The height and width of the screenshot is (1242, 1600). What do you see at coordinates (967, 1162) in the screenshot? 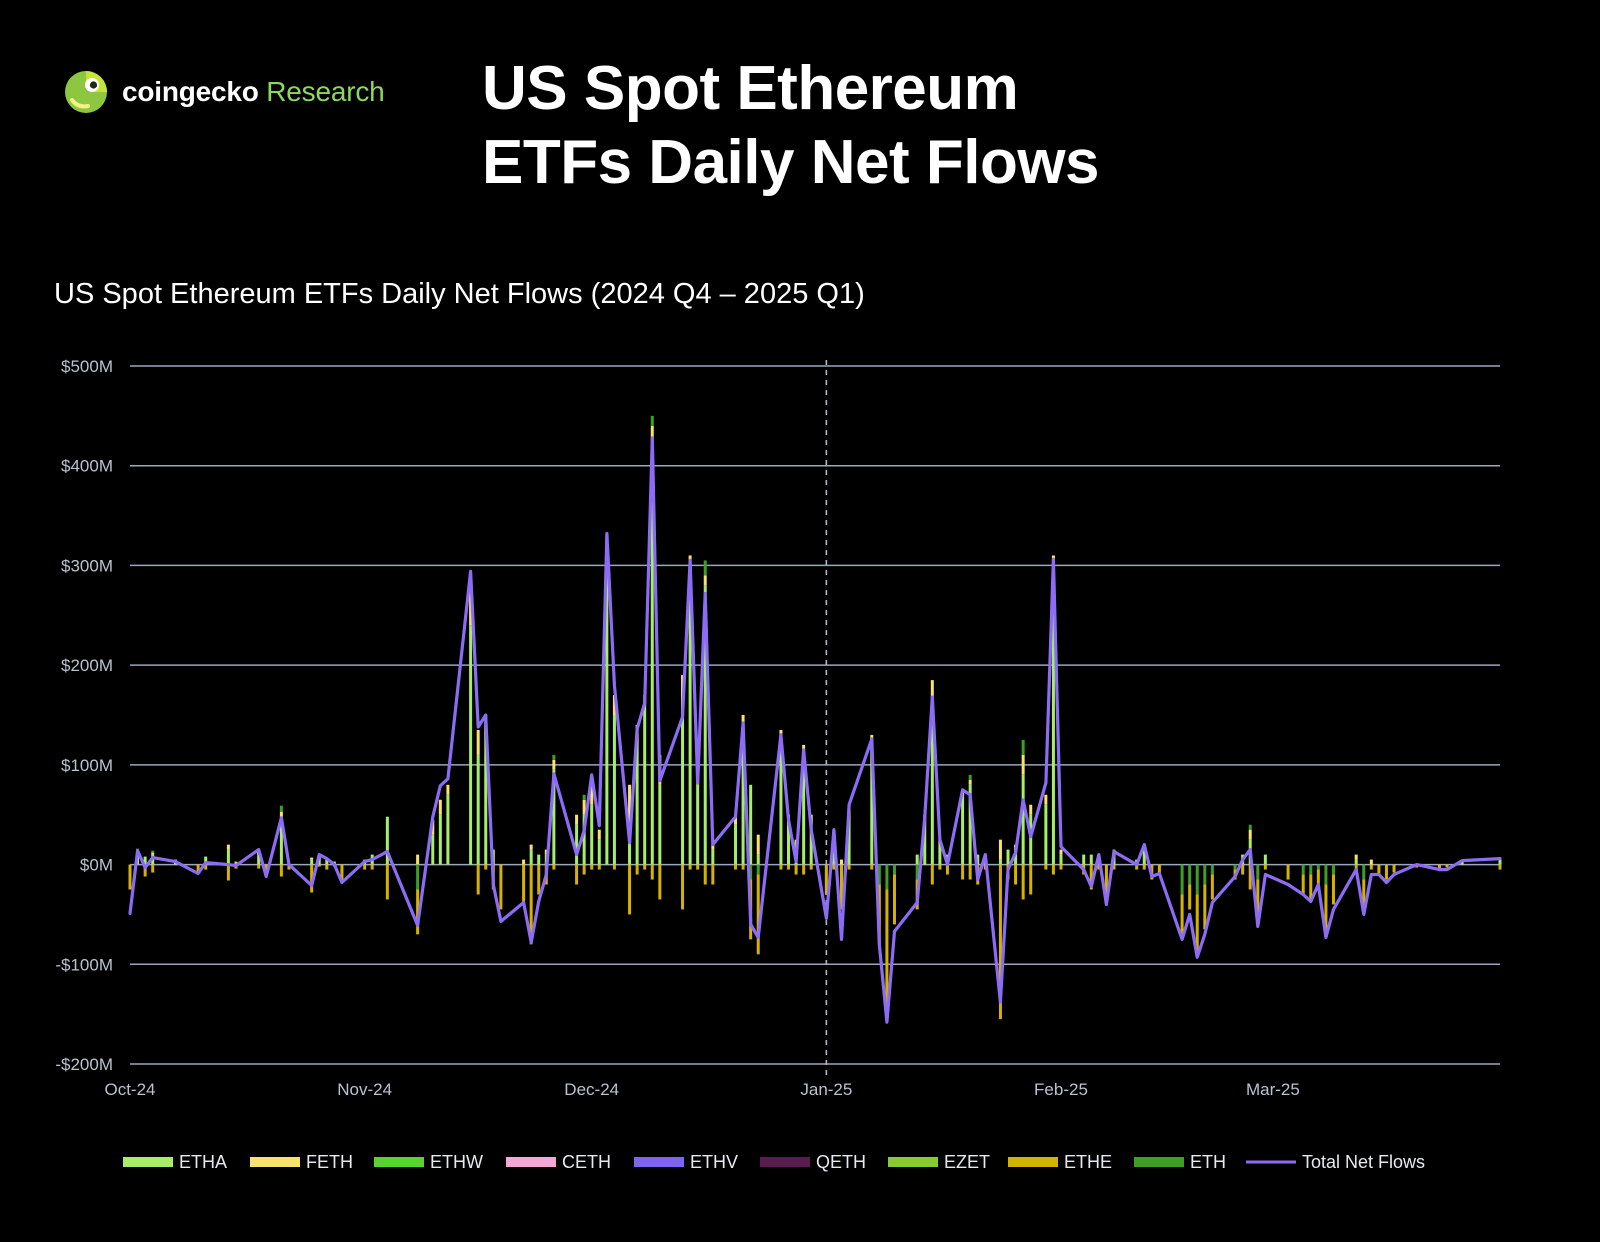
I see `legend-label: EZET` at bounding box center [967, 1162].